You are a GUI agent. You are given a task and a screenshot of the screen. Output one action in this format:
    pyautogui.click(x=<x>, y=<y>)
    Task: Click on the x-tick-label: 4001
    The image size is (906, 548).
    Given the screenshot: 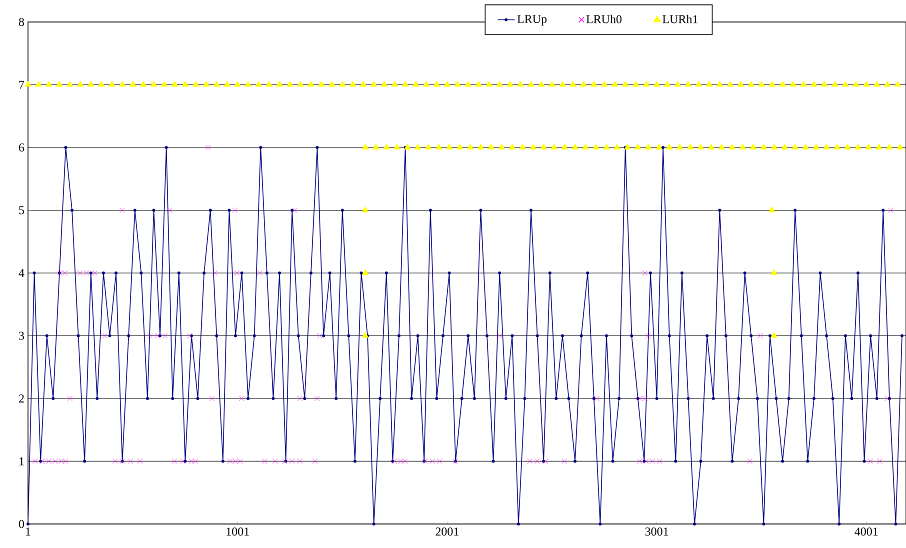 What is the action you would take?
    pyautogui.click(x=866, y=532)
    